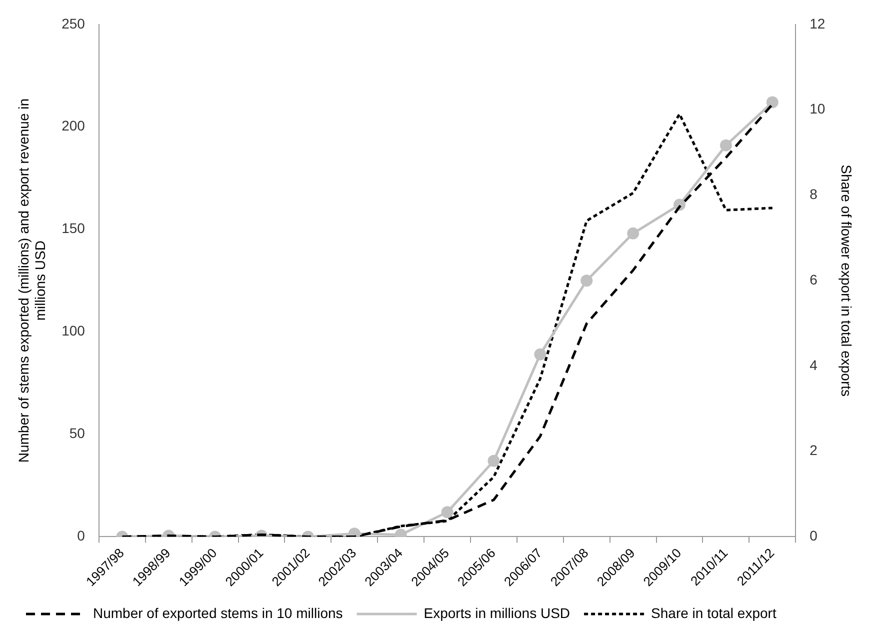 Image resolution: width=876 pixels, height=643 pixels. What do you see at coordinates (814, 450) in the screenshot?
I see `y2-tick-label: 2` at bounding box center [814, 450].